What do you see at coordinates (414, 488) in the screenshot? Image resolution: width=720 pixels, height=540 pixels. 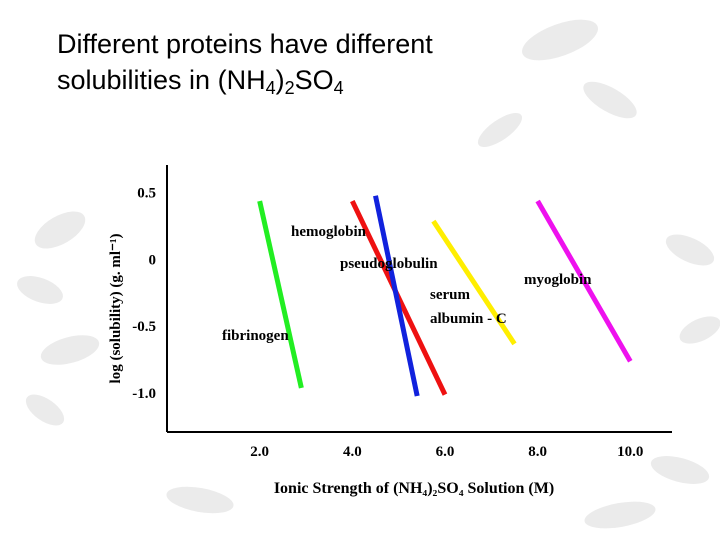 I see `x-axis-label: Ionic Strength of (NH₄)₂SO₄ Solution (M)` at bounding box center [414, 488].